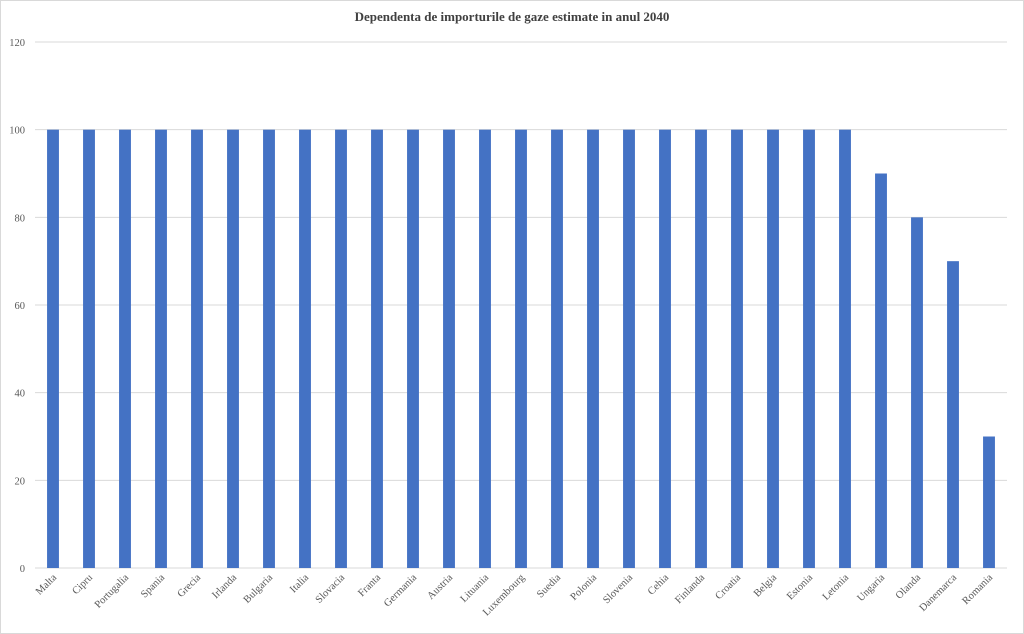 This screenshot has width=1024, height=634. What do you see at coordinates (629, 348) in the screenshot?
I see `bar-slovenia` at bounding box center [629, 348].